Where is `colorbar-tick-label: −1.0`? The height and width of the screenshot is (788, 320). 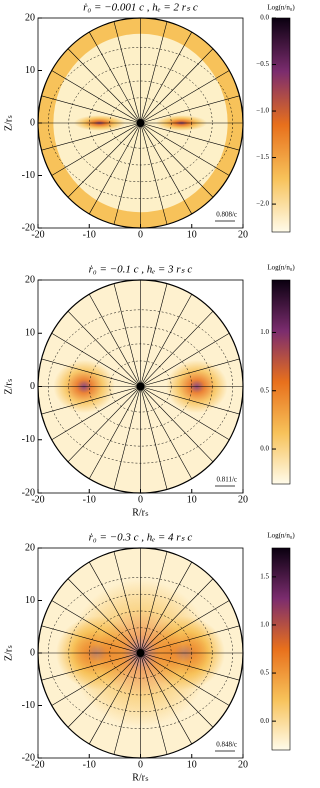 colorbar-tick-label: −1.0 is located at coordinates (262, 111).